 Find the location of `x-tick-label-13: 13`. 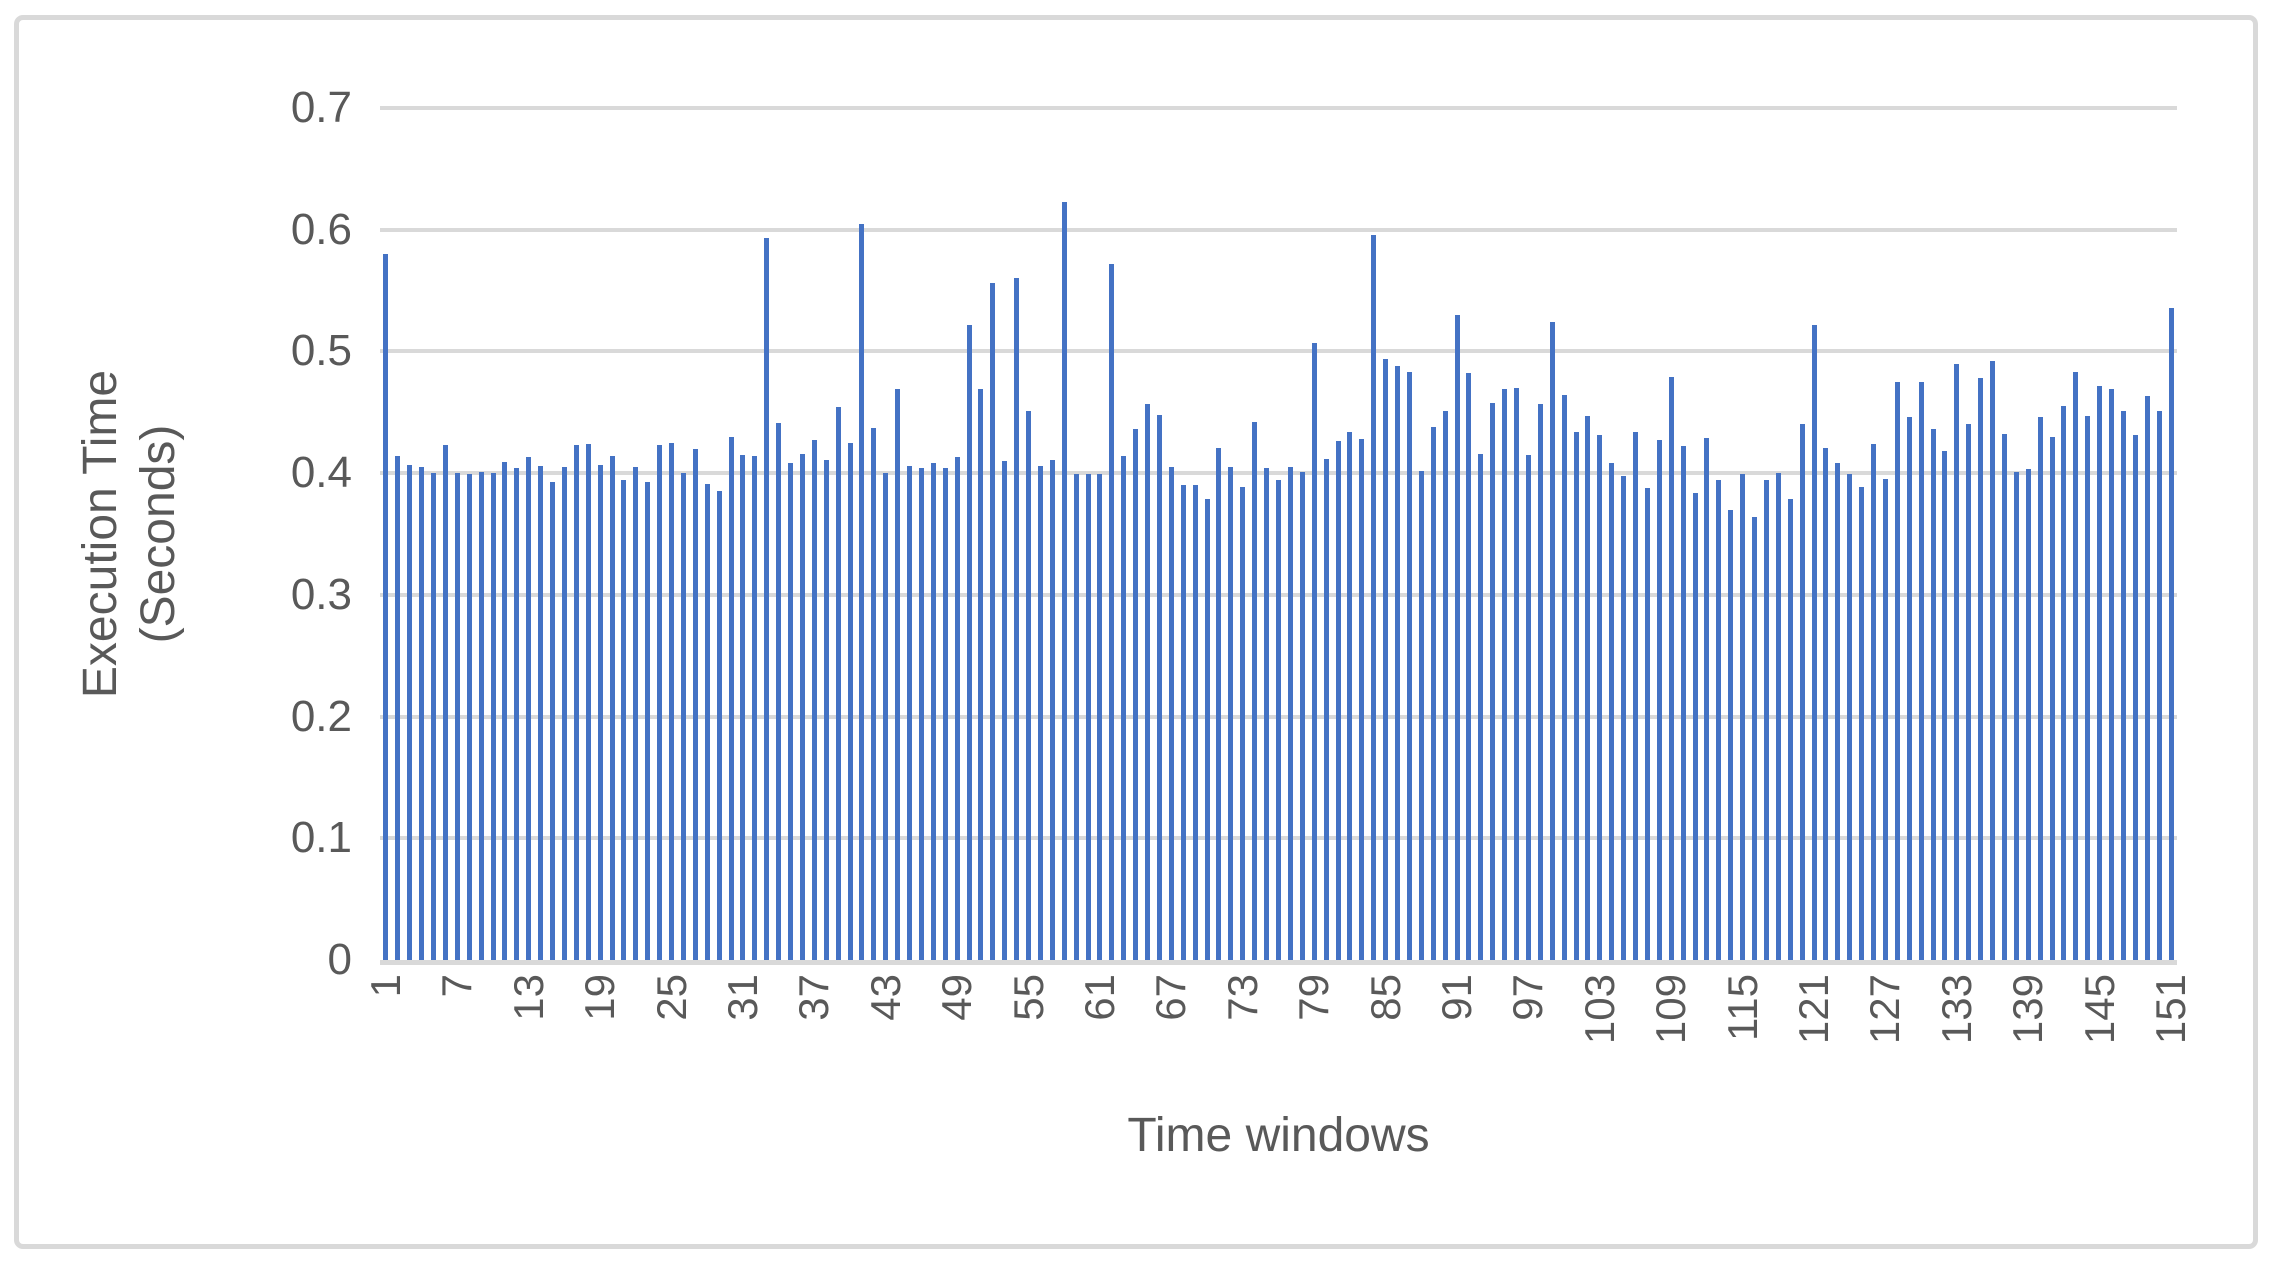

x-tick-label-13: 13 is located at coordinates (528, 997).